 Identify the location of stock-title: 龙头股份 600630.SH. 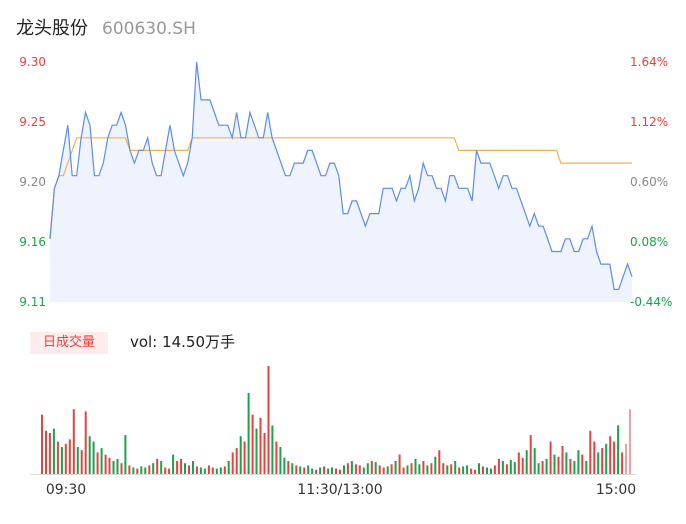
(106, 27).